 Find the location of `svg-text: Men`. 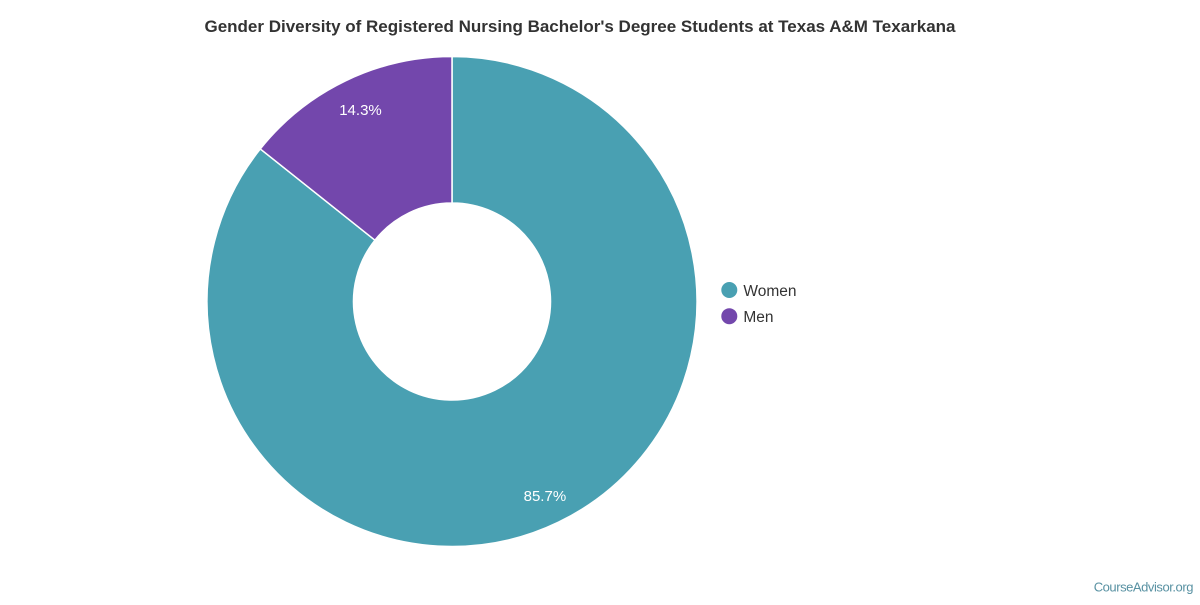

svg-text: Men is located at coordinates (758, 317).